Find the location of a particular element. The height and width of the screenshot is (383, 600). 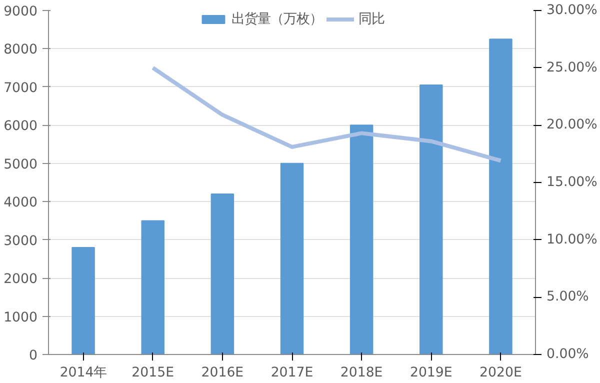

line-series is located at coordinates (326, 114).